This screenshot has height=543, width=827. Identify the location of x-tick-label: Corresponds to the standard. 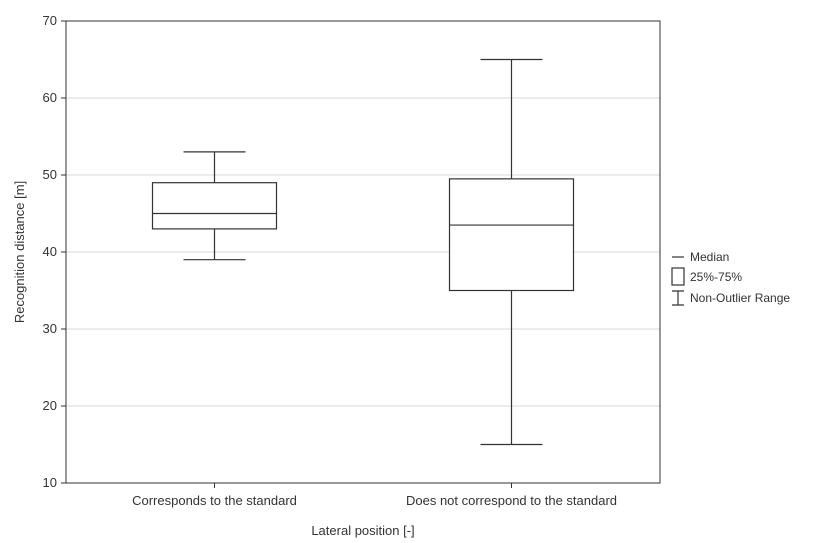
(214, 500).